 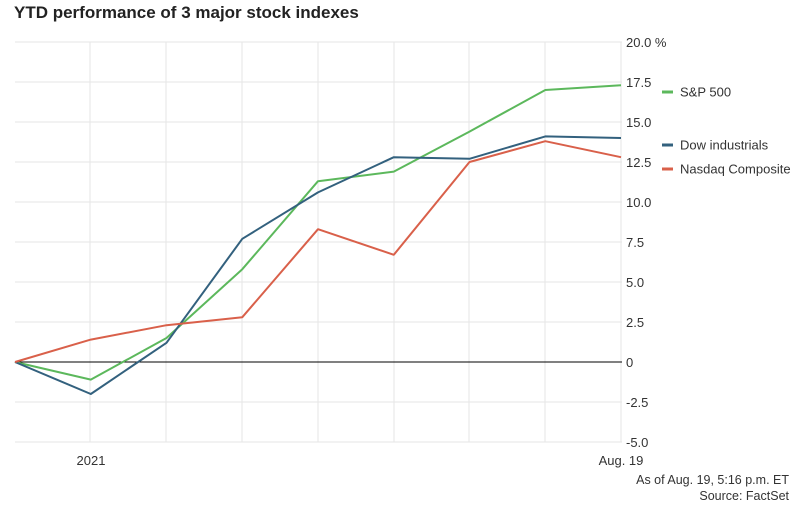 What do you see at coordinates (735, 169) in the screenshot?
I see `legend-label-nasdaq-composite: Nasdaq Composite` at bounding box center [735, 169].